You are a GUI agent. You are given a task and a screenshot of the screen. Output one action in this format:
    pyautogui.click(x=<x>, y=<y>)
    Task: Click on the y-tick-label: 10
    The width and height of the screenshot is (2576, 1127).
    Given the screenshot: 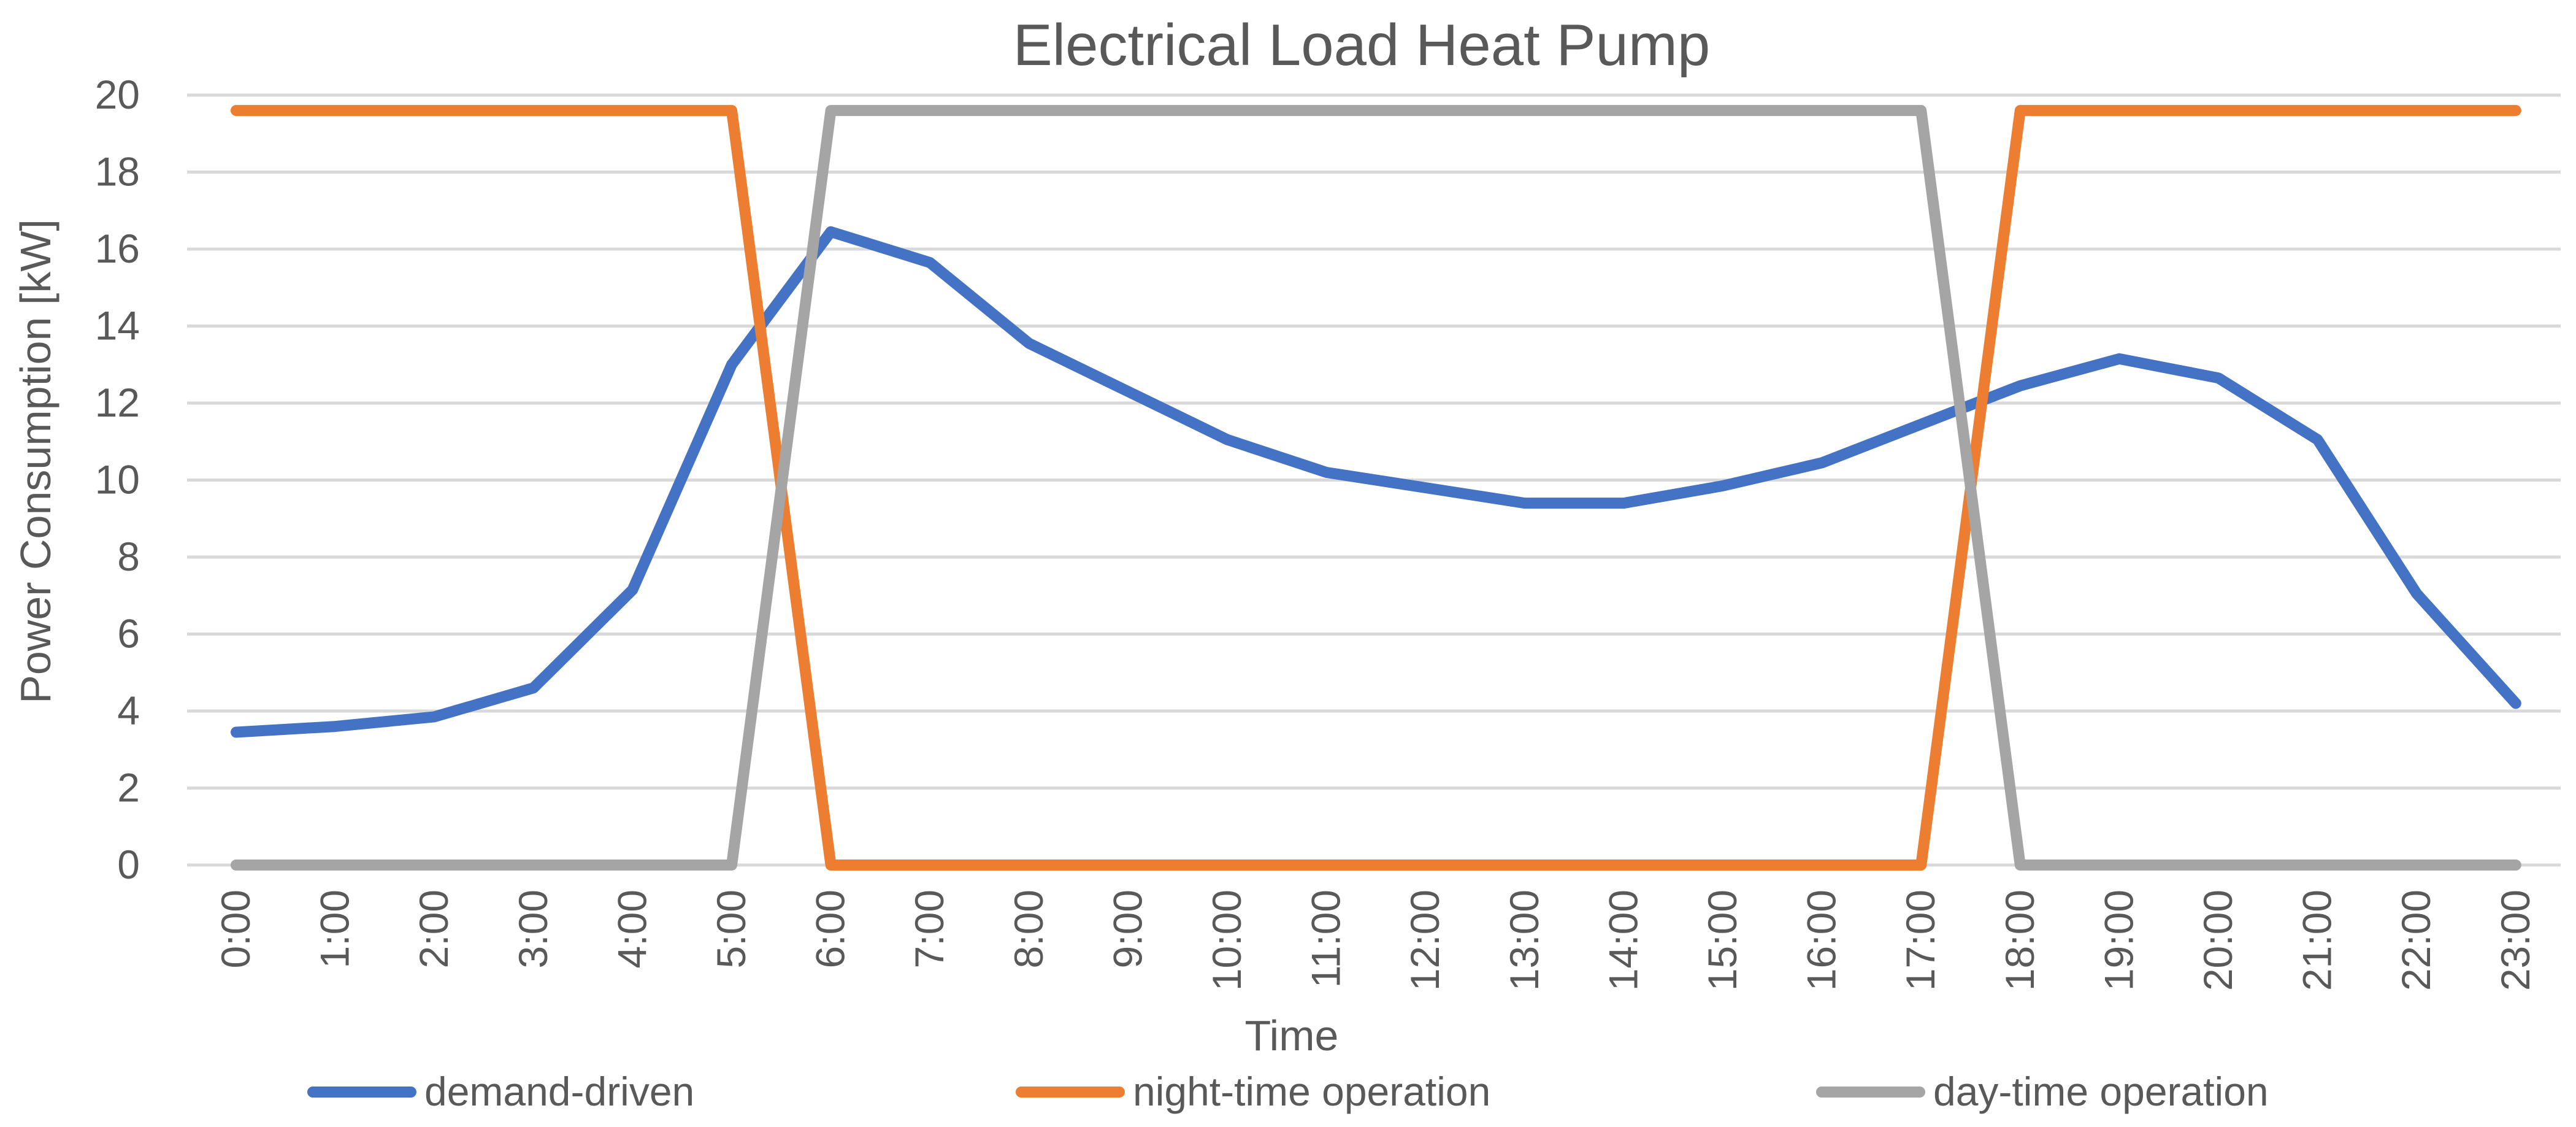 What is the action you would take?
    pyautogui.click(x=117, y=480)
    